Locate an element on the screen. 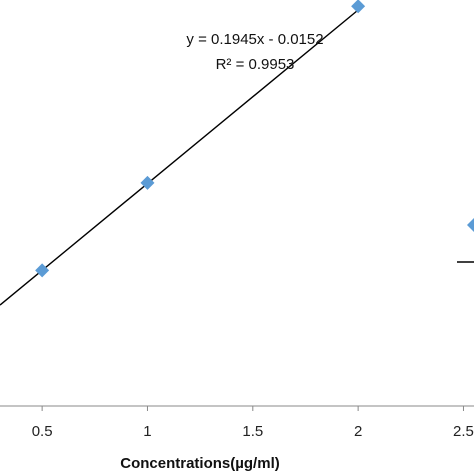 This screenshot has width=474, height=474. x-axis-tick-labels: 0.5 1 1.5 2 2.5 is located at coordinates (253, 431).